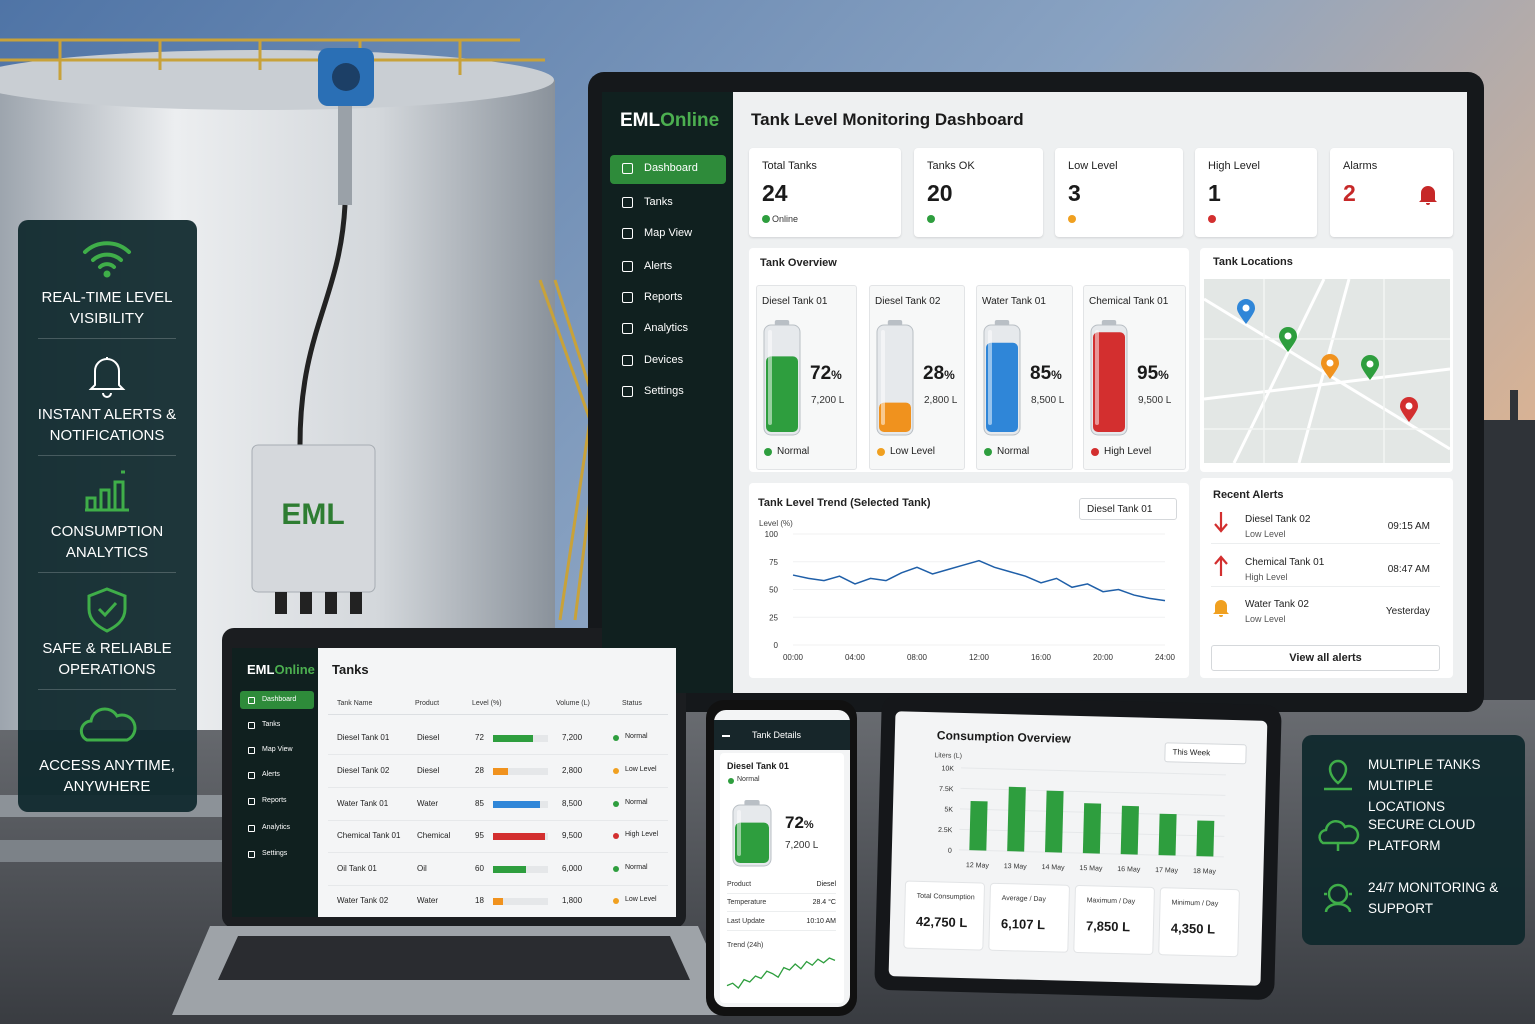 The image size is (1535, 1024). I want to click on tank-level: 72, so click(794, 822).